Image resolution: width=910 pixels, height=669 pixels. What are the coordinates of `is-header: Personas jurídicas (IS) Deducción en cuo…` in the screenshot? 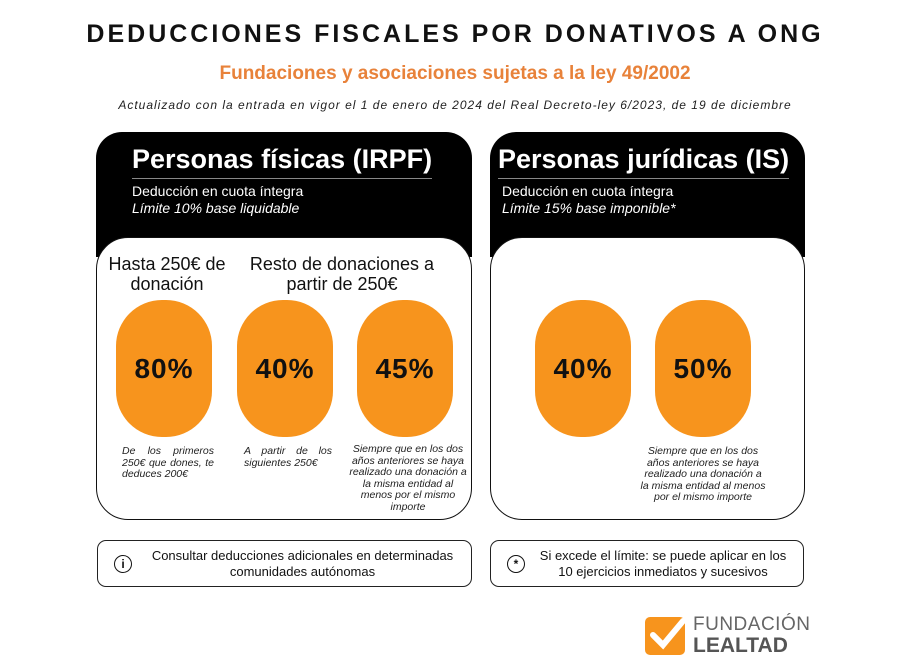 It's located at (647, 194).